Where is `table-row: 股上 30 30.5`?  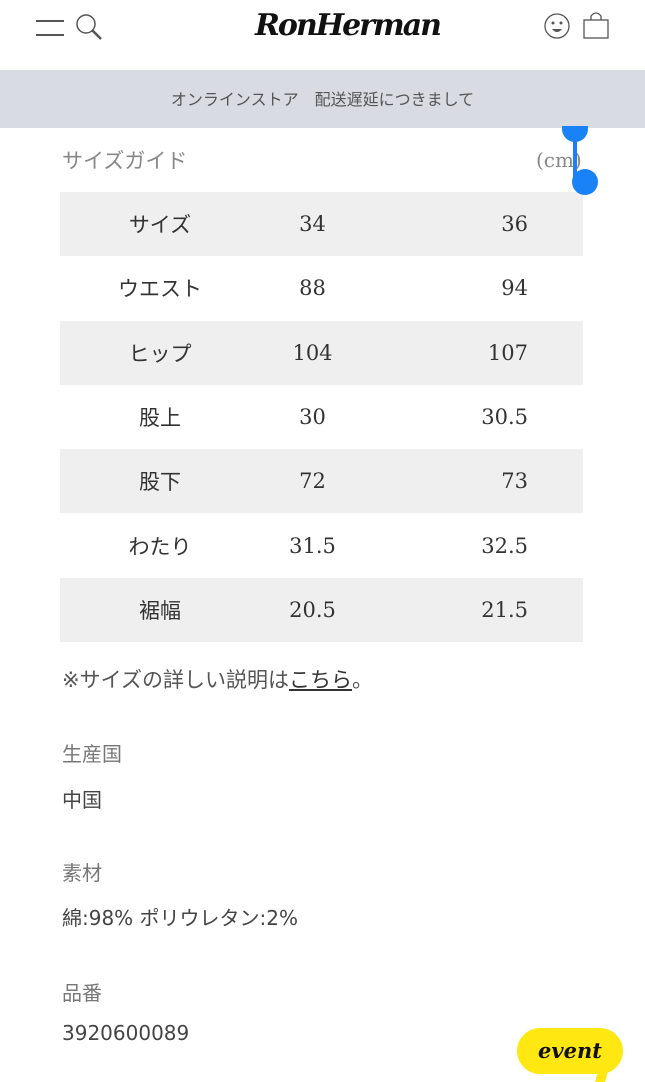 table-row: 股上 30 30.5 is located at coordinates (321, 417).